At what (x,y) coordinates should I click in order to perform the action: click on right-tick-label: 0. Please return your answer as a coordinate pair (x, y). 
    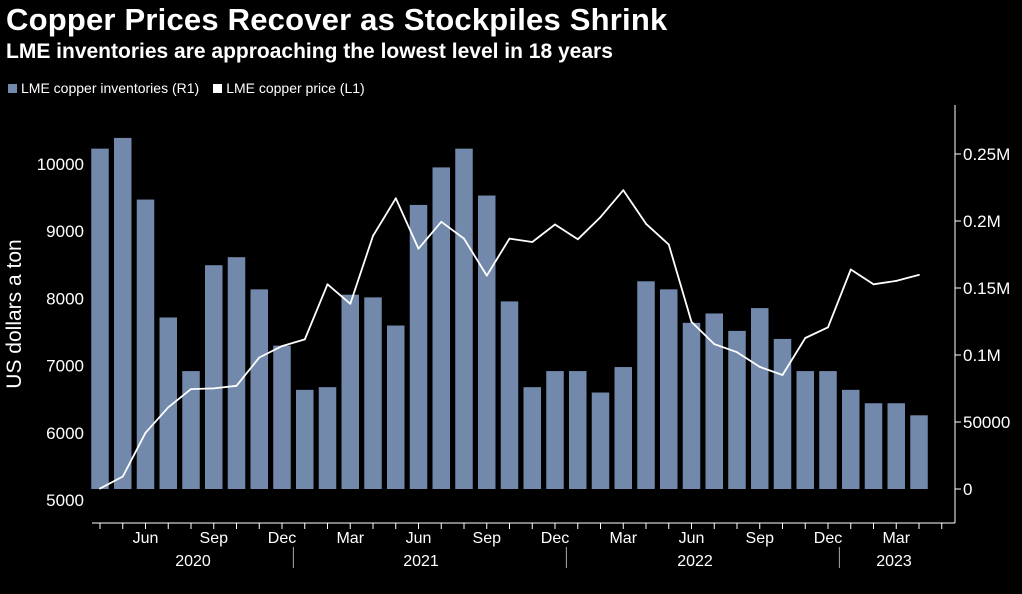
    Looking at the image, I should click on (967, 489).